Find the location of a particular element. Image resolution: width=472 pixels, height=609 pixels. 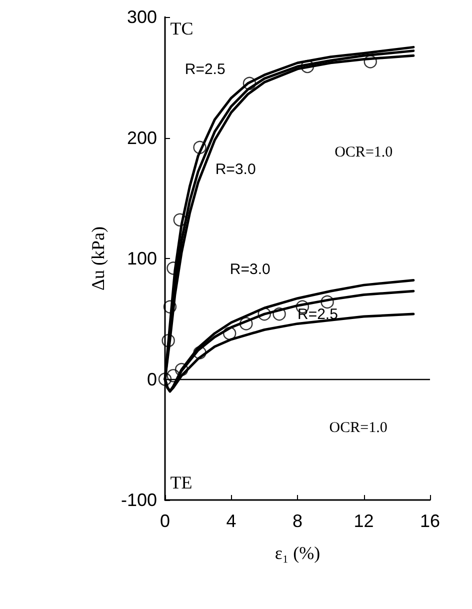

x-tick-label: 0 is located at coordinates (165, 521).